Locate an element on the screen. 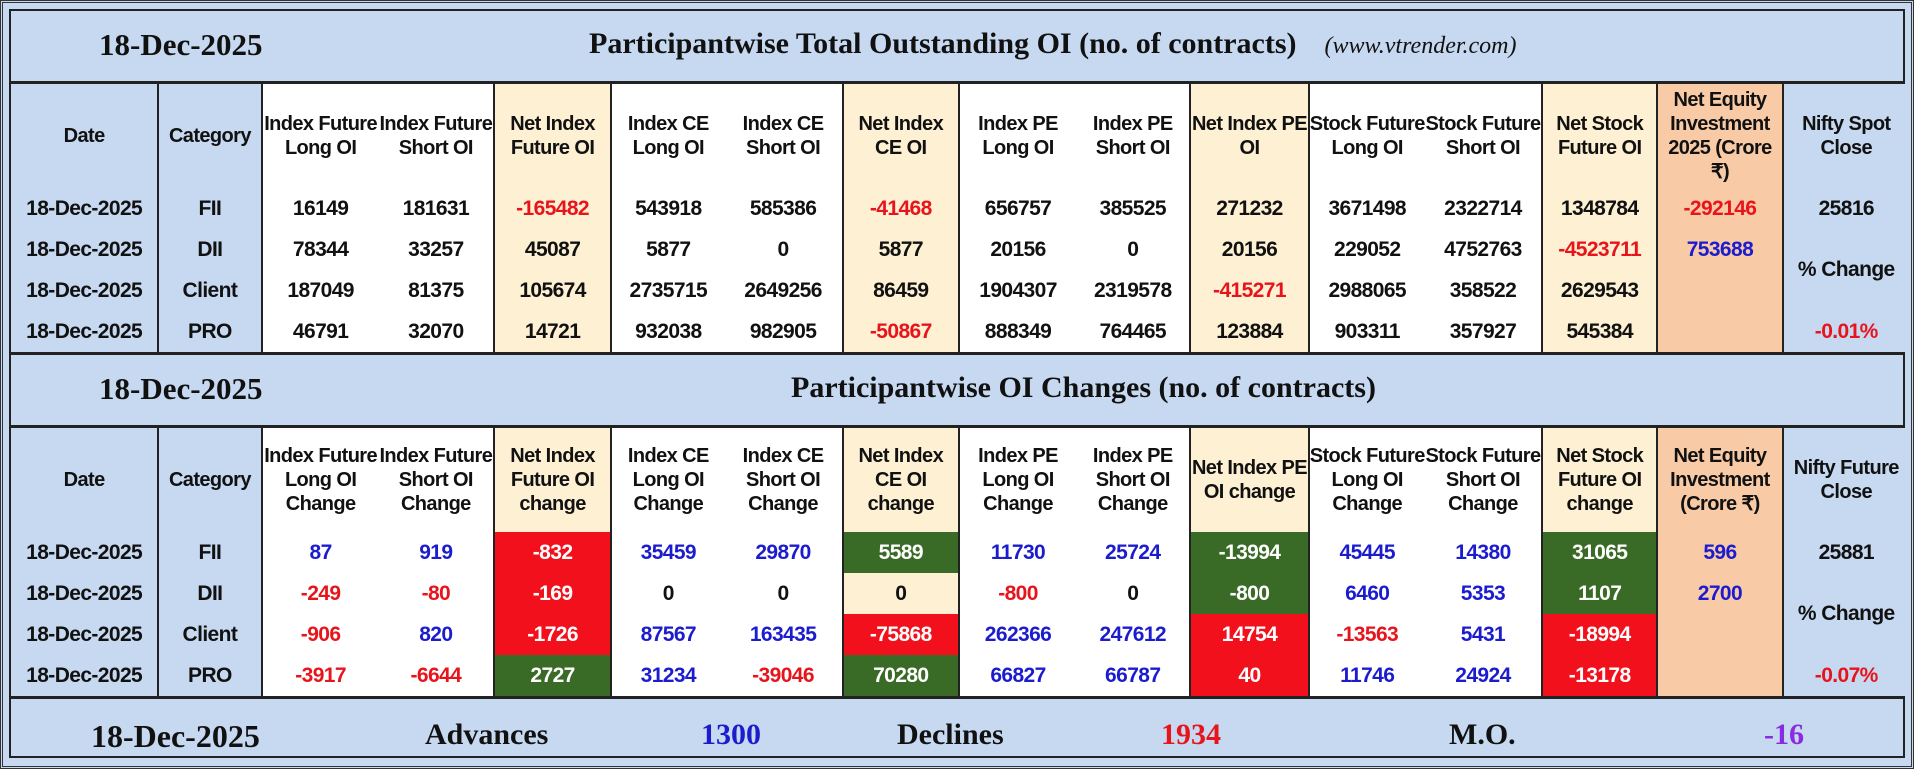 The image size is (1920, 775). pct-change-value: -0.01% is located at coordinates (1845, 331).